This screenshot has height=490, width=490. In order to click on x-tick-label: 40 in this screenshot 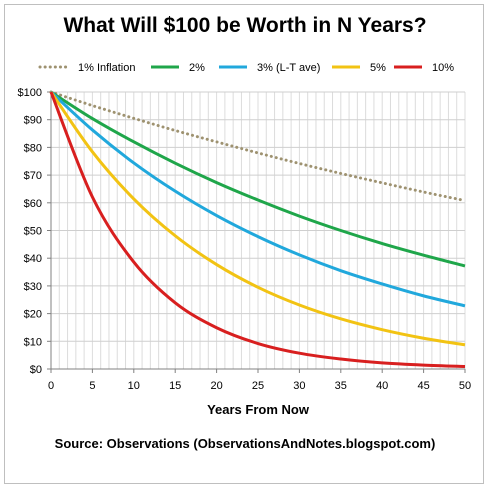, I will do `click(382, 386)`.